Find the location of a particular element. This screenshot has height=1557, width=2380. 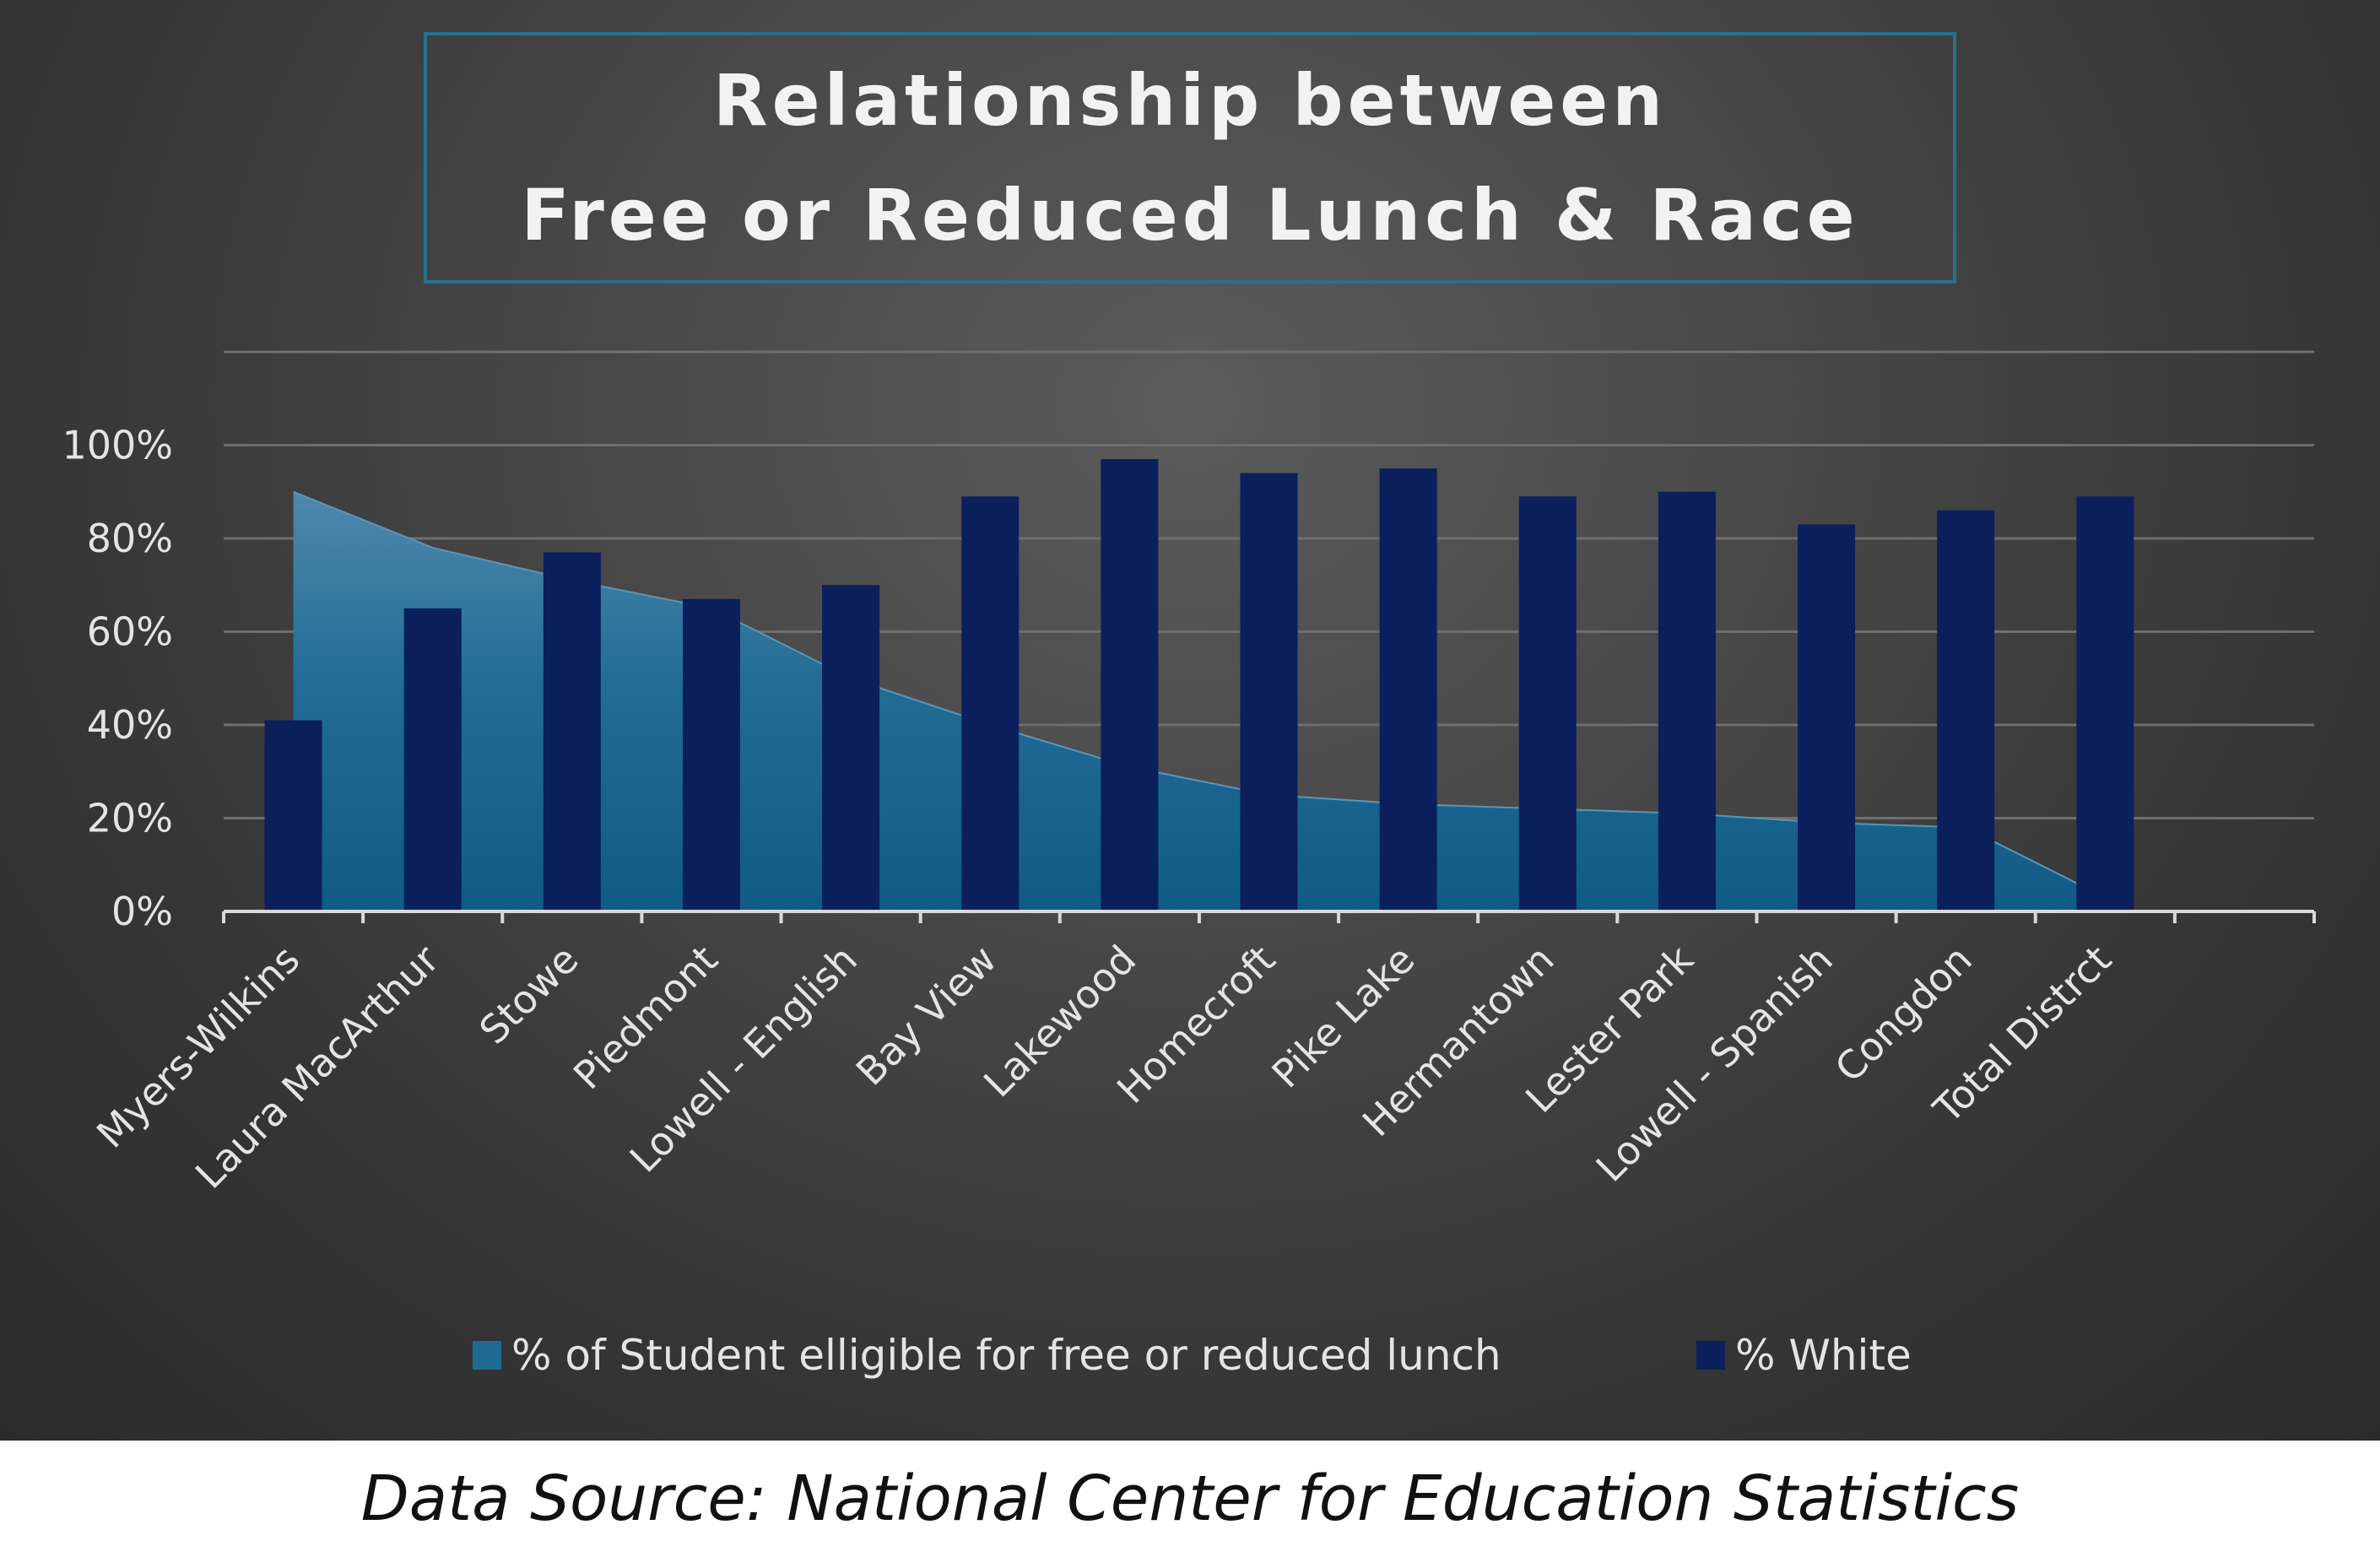

y-tick-label: 100% is located at coordinates (117, 445).